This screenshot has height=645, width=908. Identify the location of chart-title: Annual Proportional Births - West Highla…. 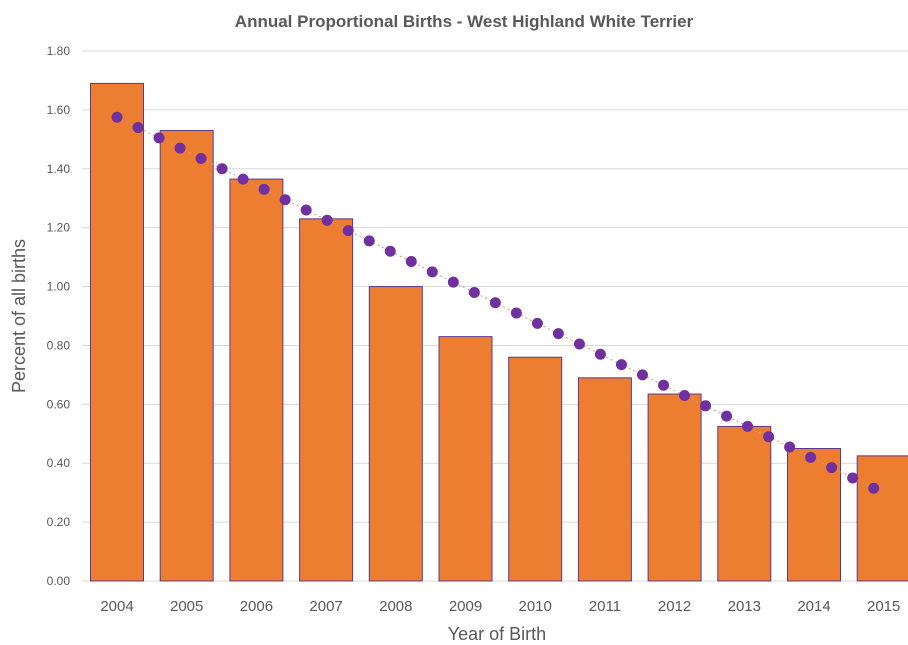
(464, 21).